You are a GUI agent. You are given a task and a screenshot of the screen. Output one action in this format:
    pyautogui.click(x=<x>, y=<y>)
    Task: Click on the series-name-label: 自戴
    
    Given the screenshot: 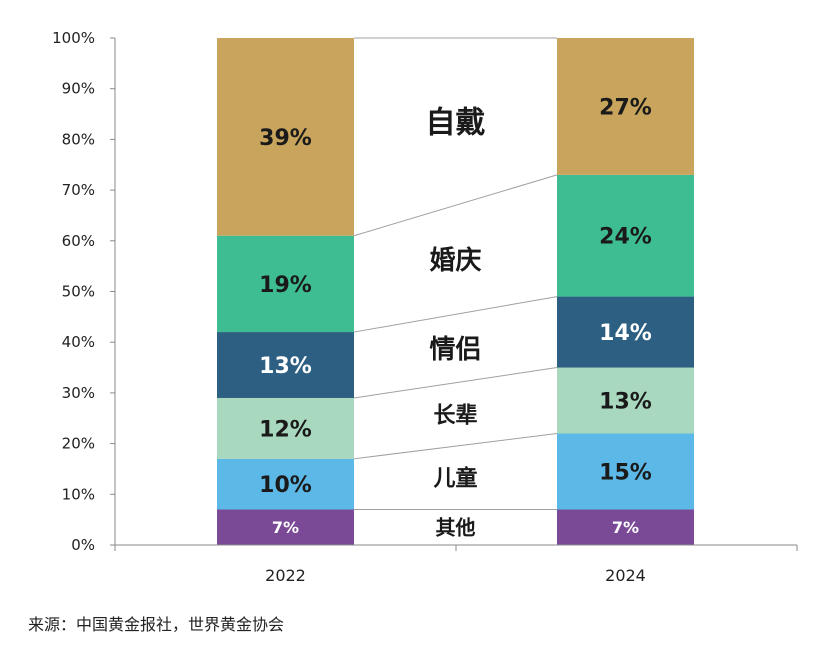 What is the action you would take?
    pyautogui.click(x=456, y=122)
    